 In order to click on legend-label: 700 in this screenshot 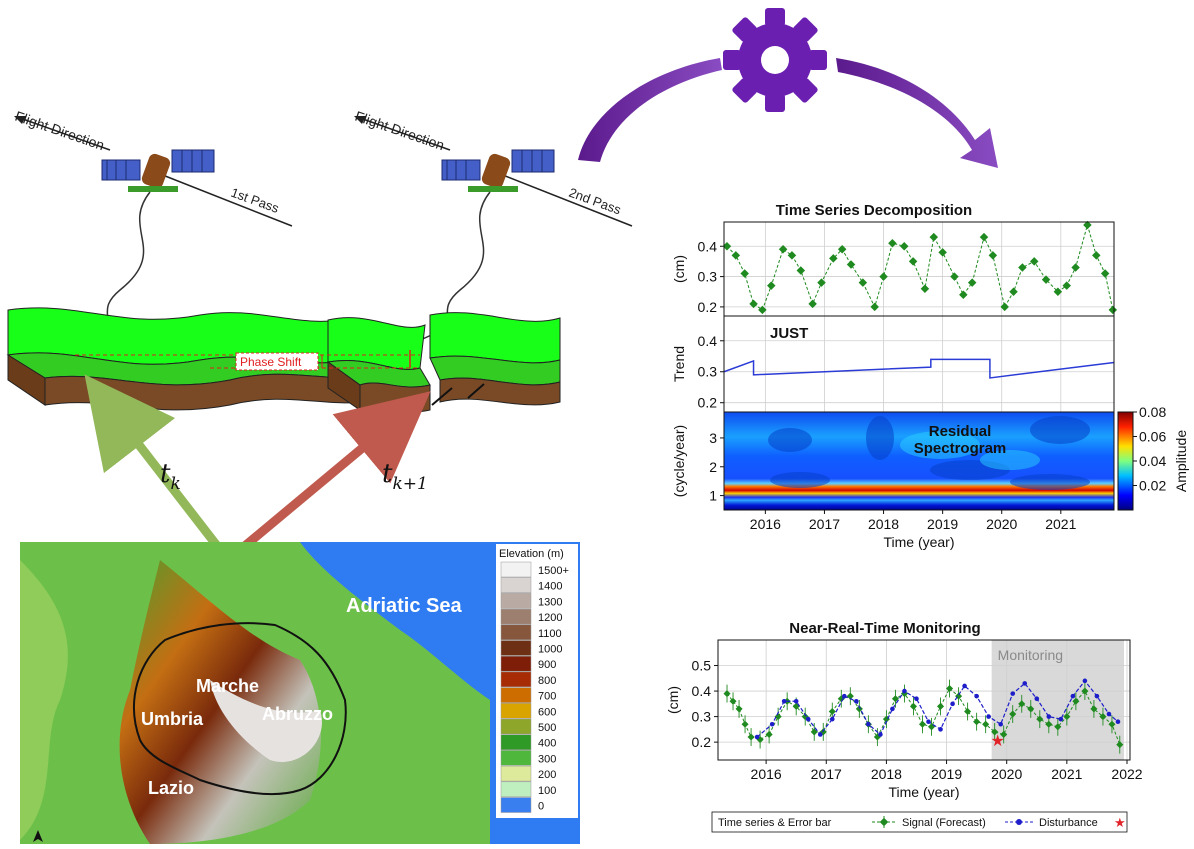, I will do `click(547, 697)`.